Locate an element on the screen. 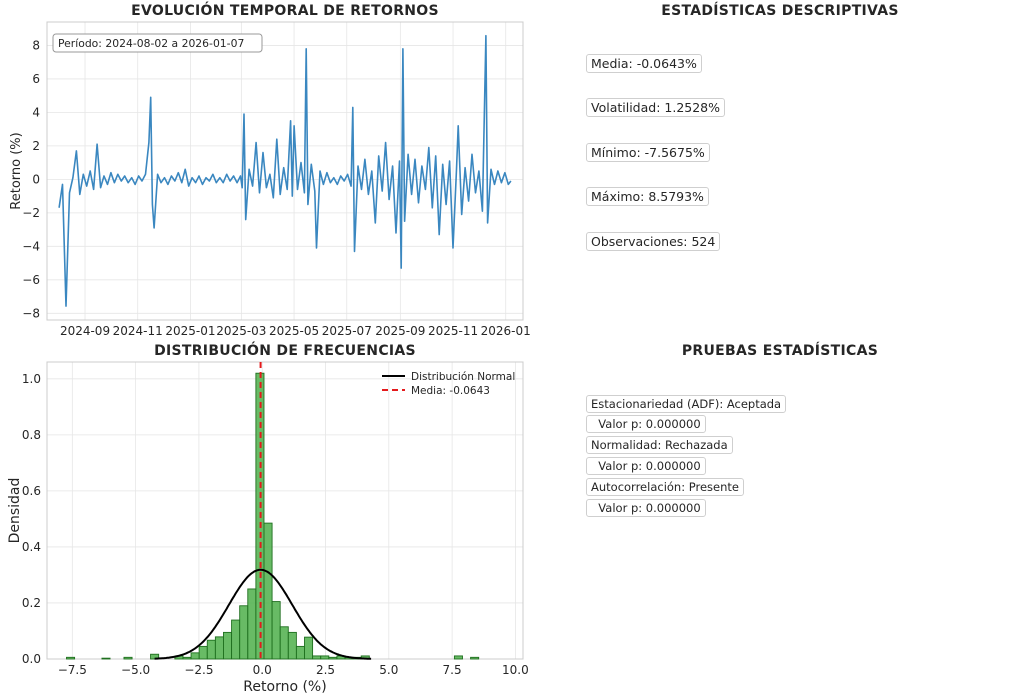 The height and width of the screenshot is (700, 1024). hist-ylabel: Densidad is located at coordinates (15, 511).